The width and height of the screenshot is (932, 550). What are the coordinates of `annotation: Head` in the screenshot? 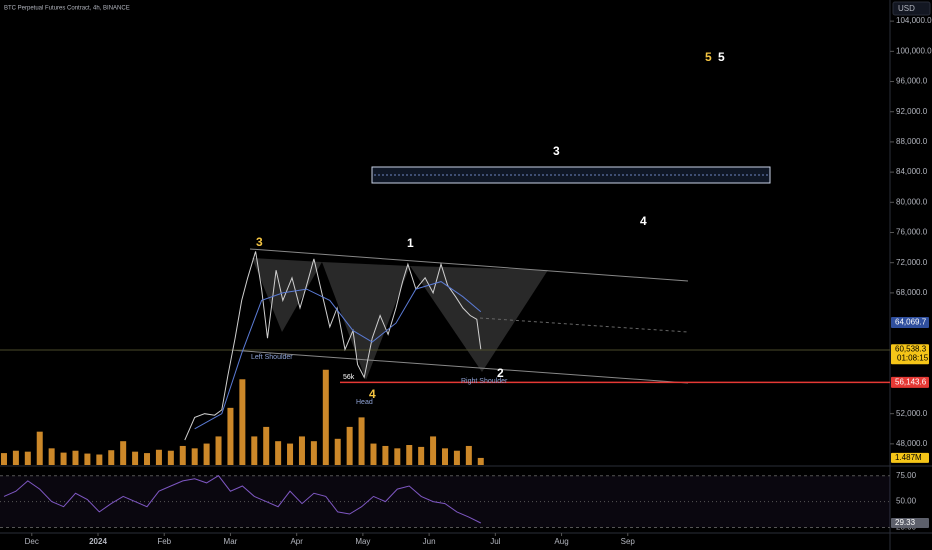 It's located at (364, 402).